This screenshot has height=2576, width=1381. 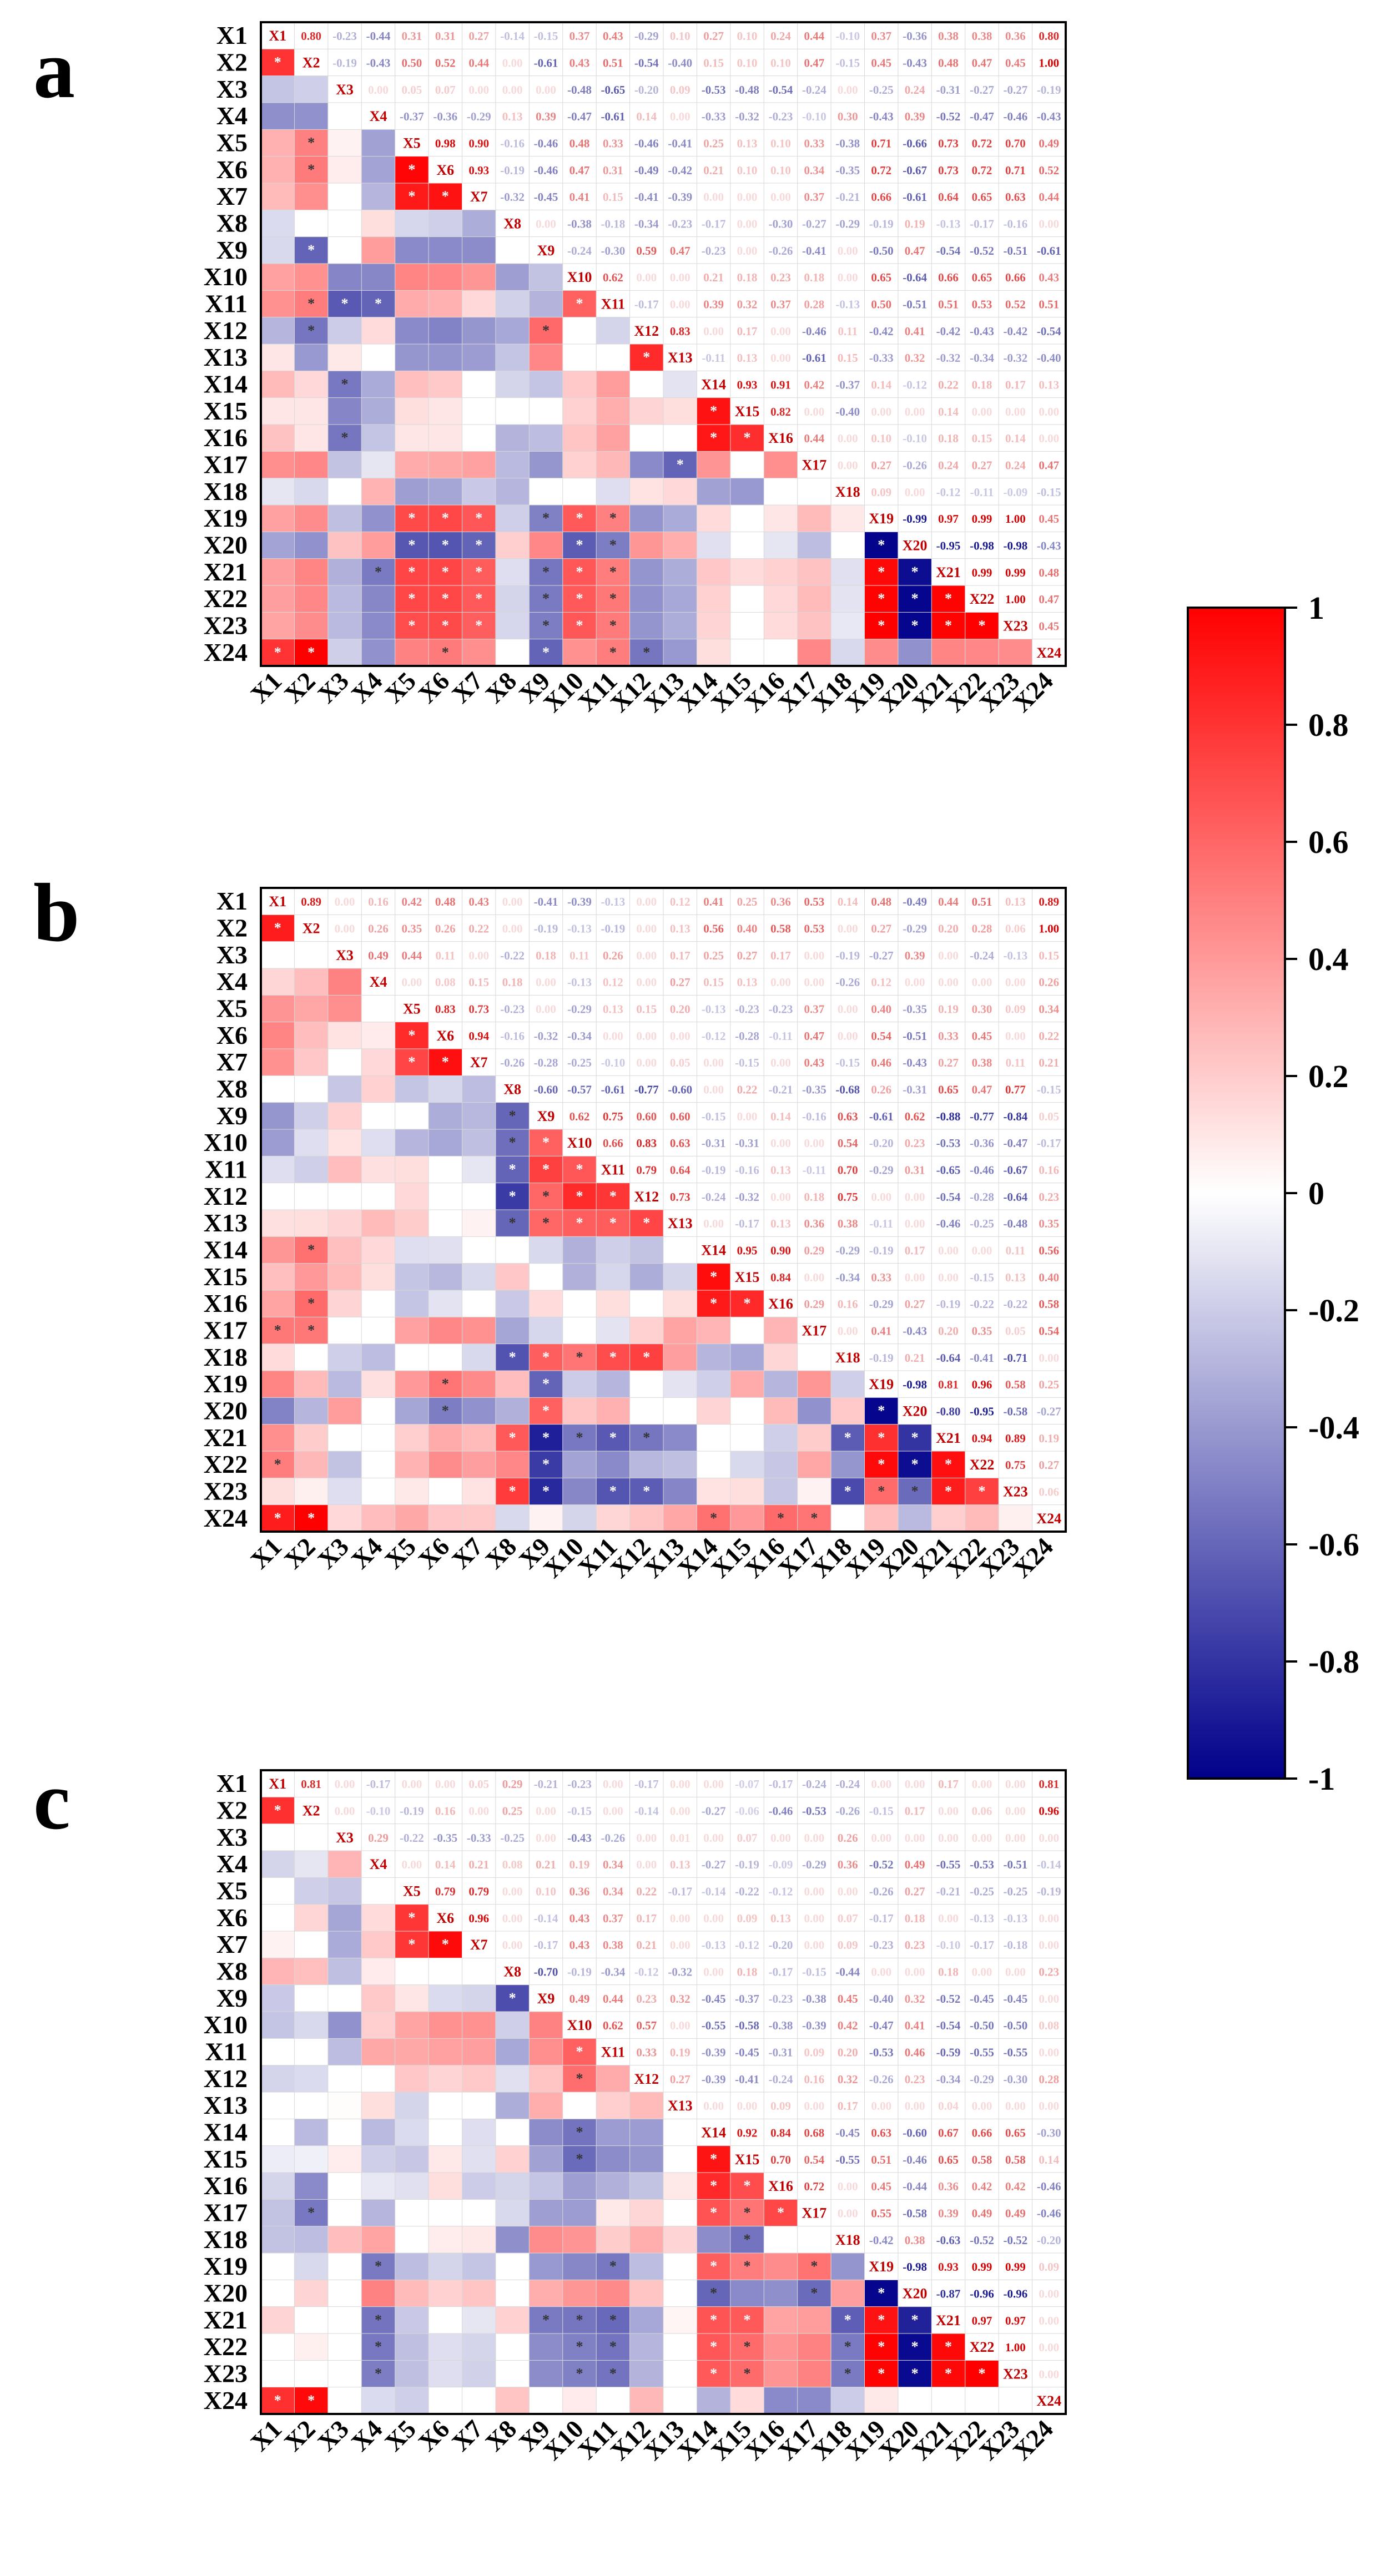 I want to click on diagonal-label: X7, so click(x=479, y=1062).